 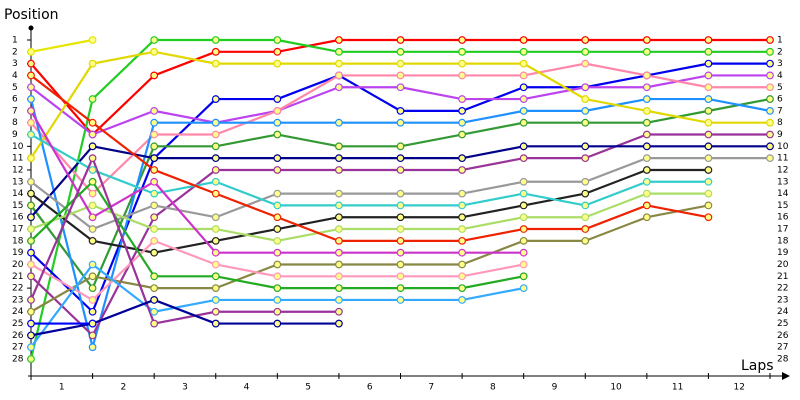 I want to click on x-axis-arrow, so click(x=786, y=376).